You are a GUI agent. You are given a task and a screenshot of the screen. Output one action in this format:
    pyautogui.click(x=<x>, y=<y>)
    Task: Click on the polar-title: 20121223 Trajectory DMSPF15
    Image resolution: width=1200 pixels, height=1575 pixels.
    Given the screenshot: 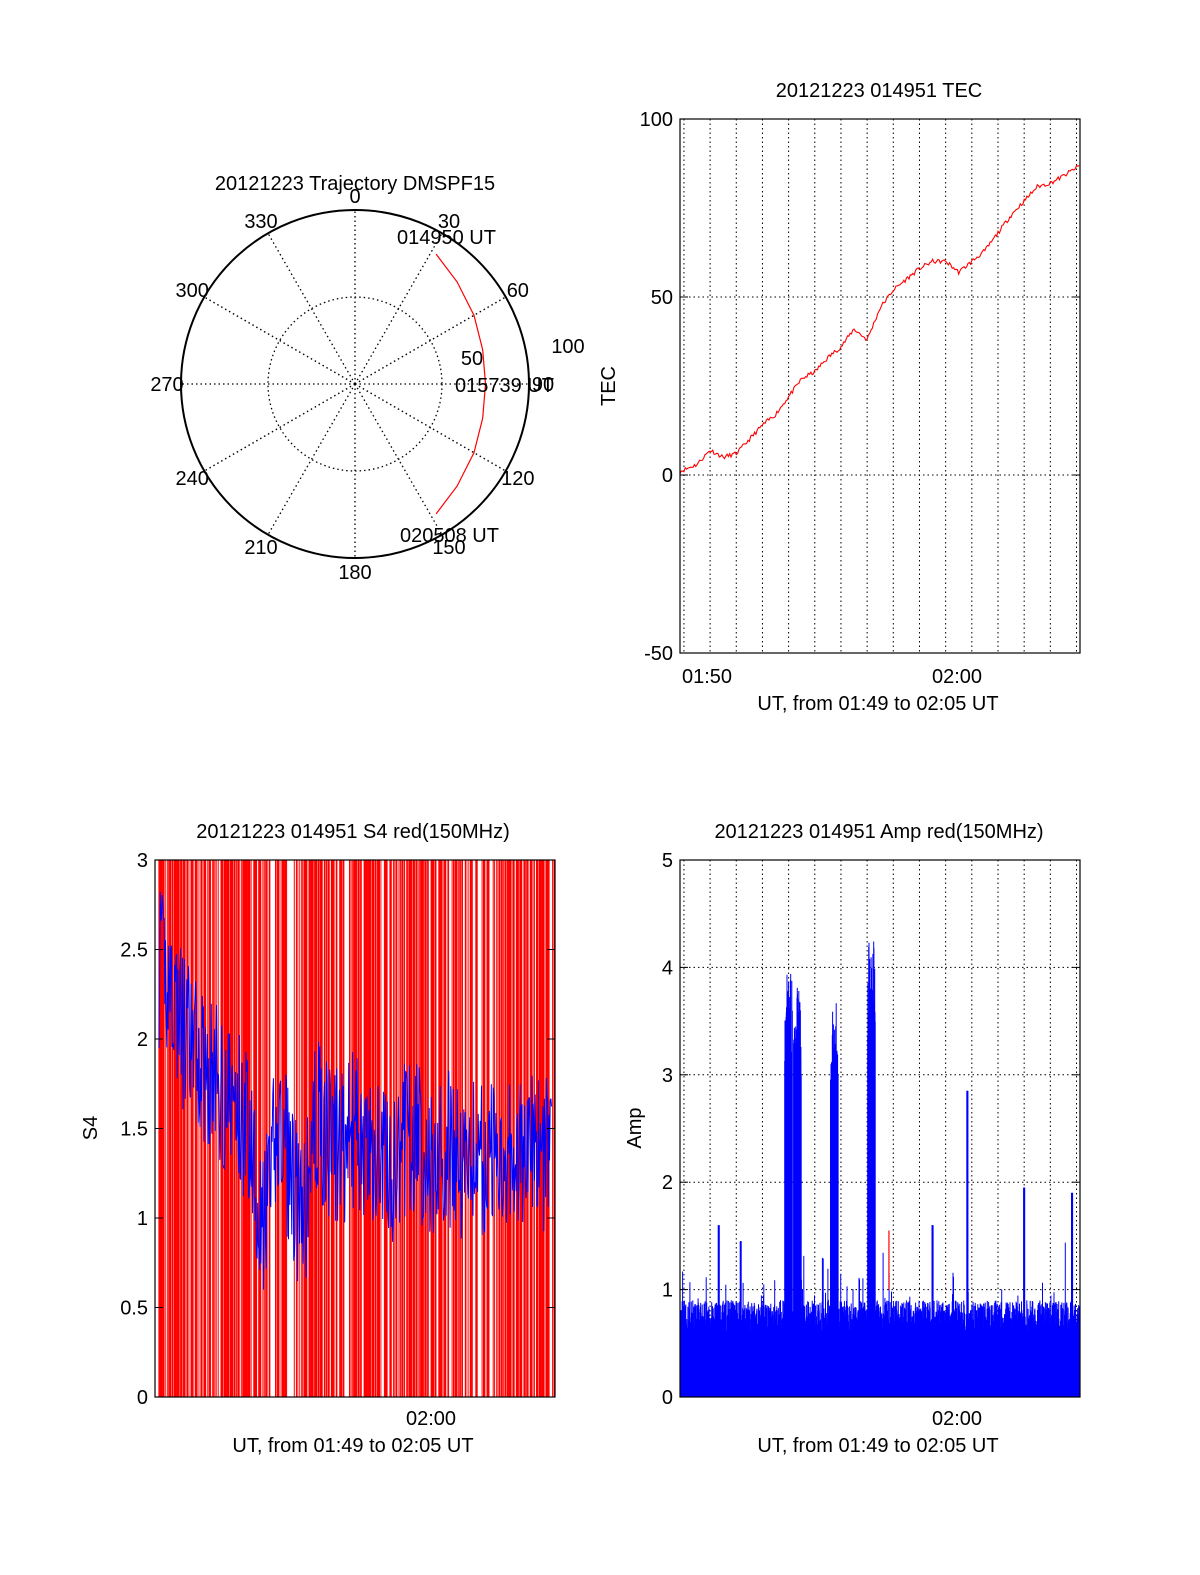 What is the action you would take?
    pyautogui.click(x=355, y=184)
    